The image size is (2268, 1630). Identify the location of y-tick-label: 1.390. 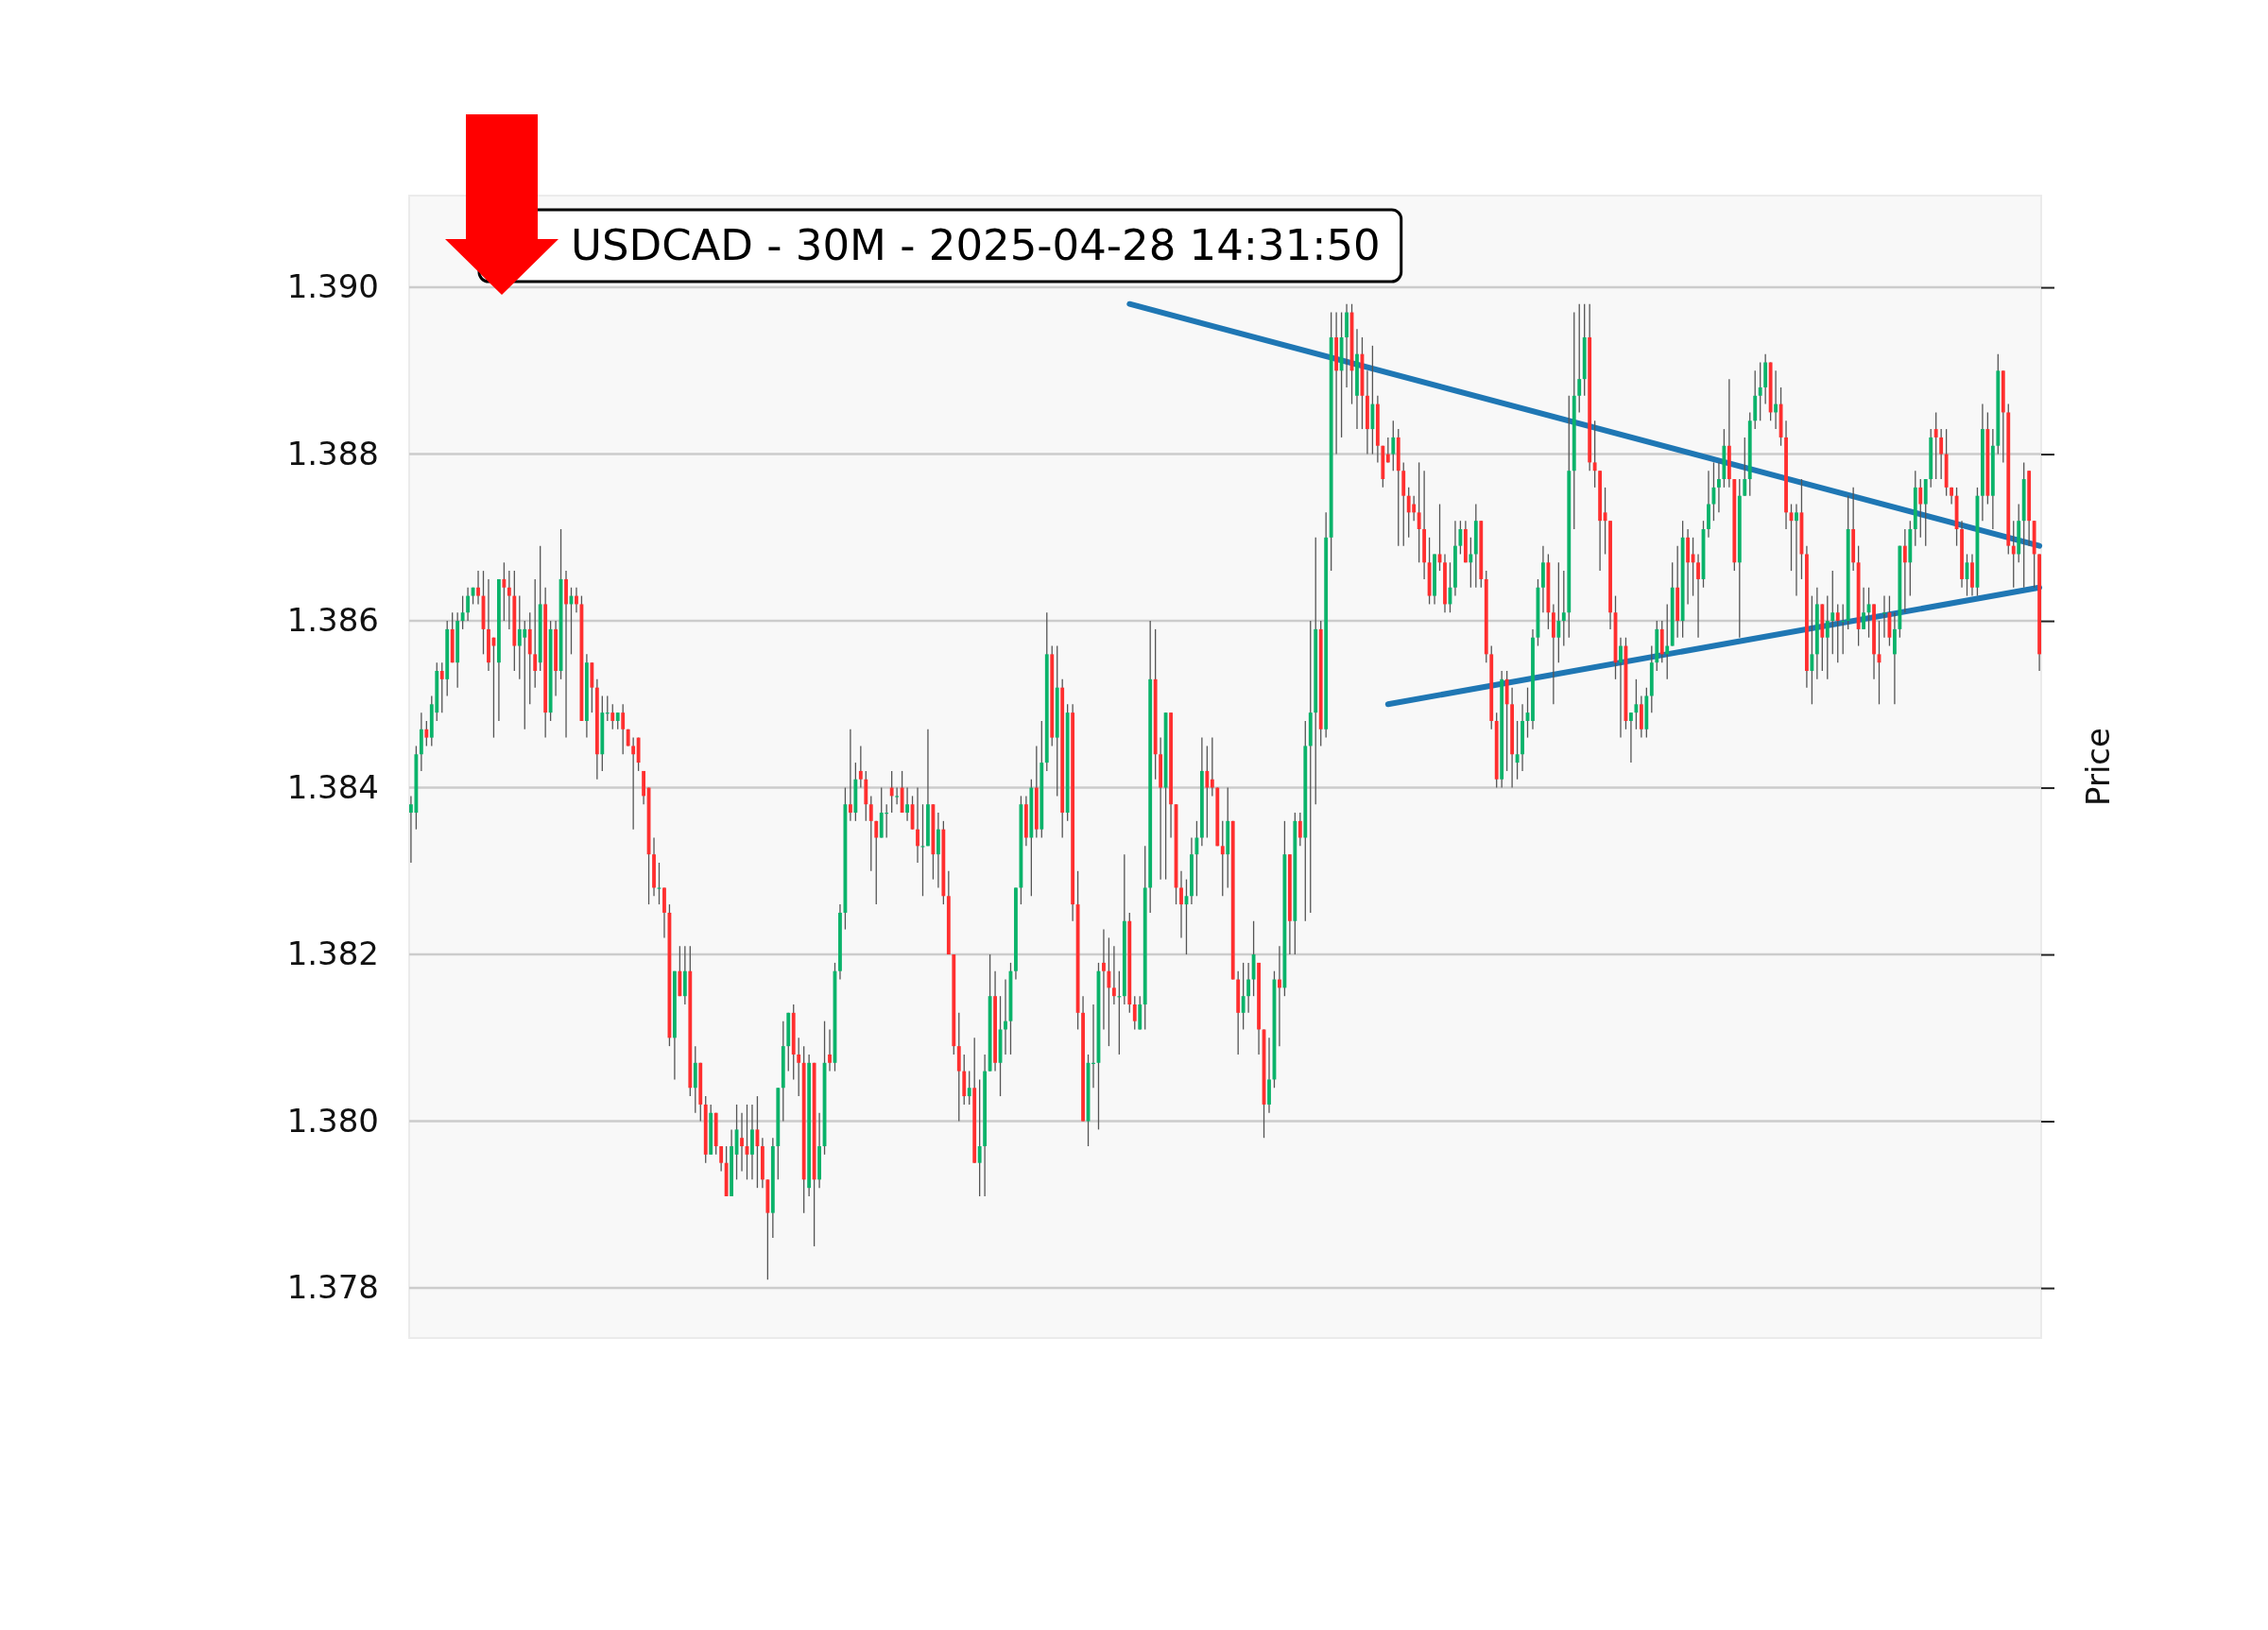
(332, 287).